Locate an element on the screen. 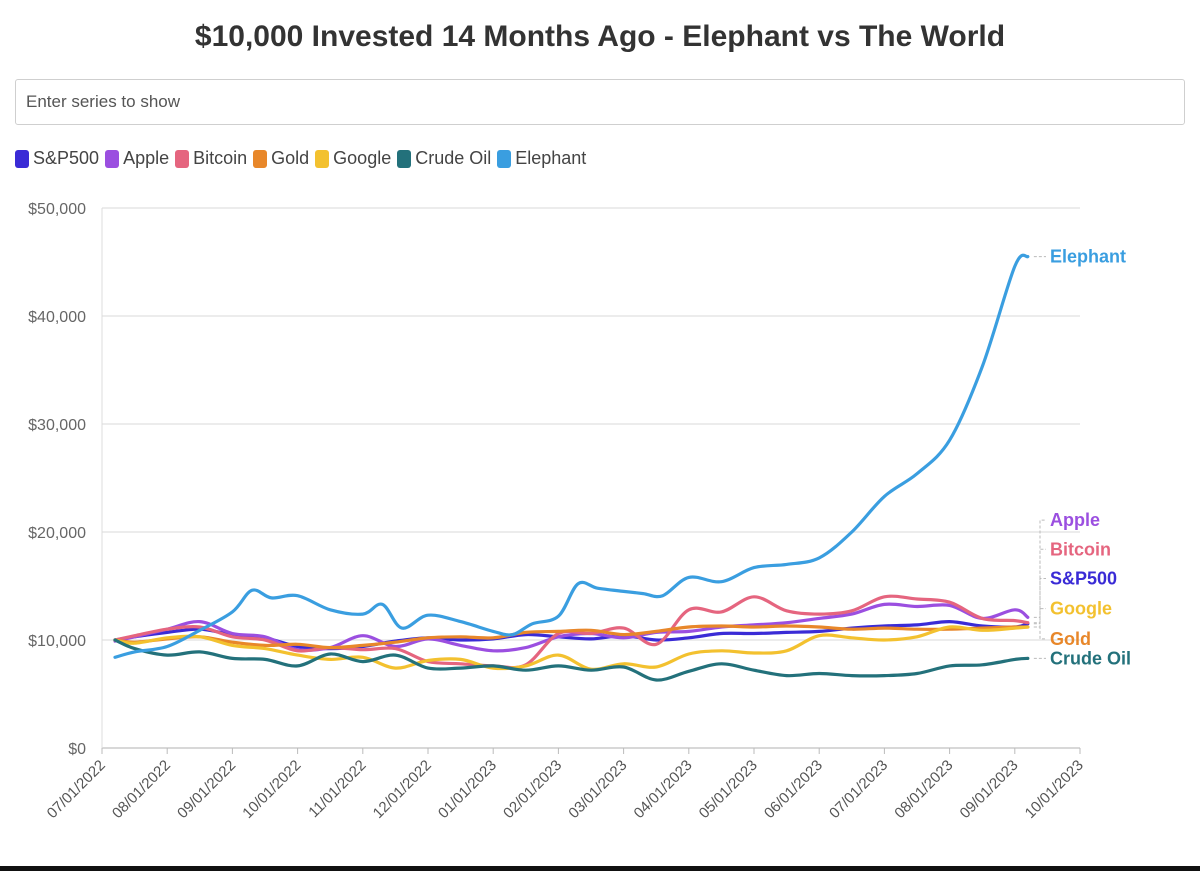  x-tick-label: 09/01/2023 is located at coordinates (989, 789).